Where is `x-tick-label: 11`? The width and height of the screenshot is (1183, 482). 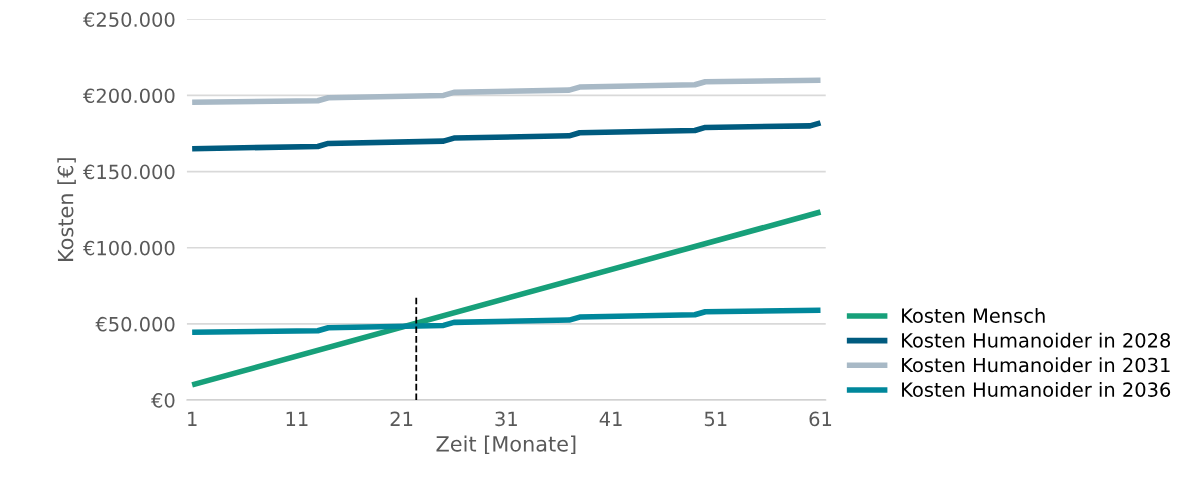
x-tick-label: 11 is located at coordinates (297, 418).